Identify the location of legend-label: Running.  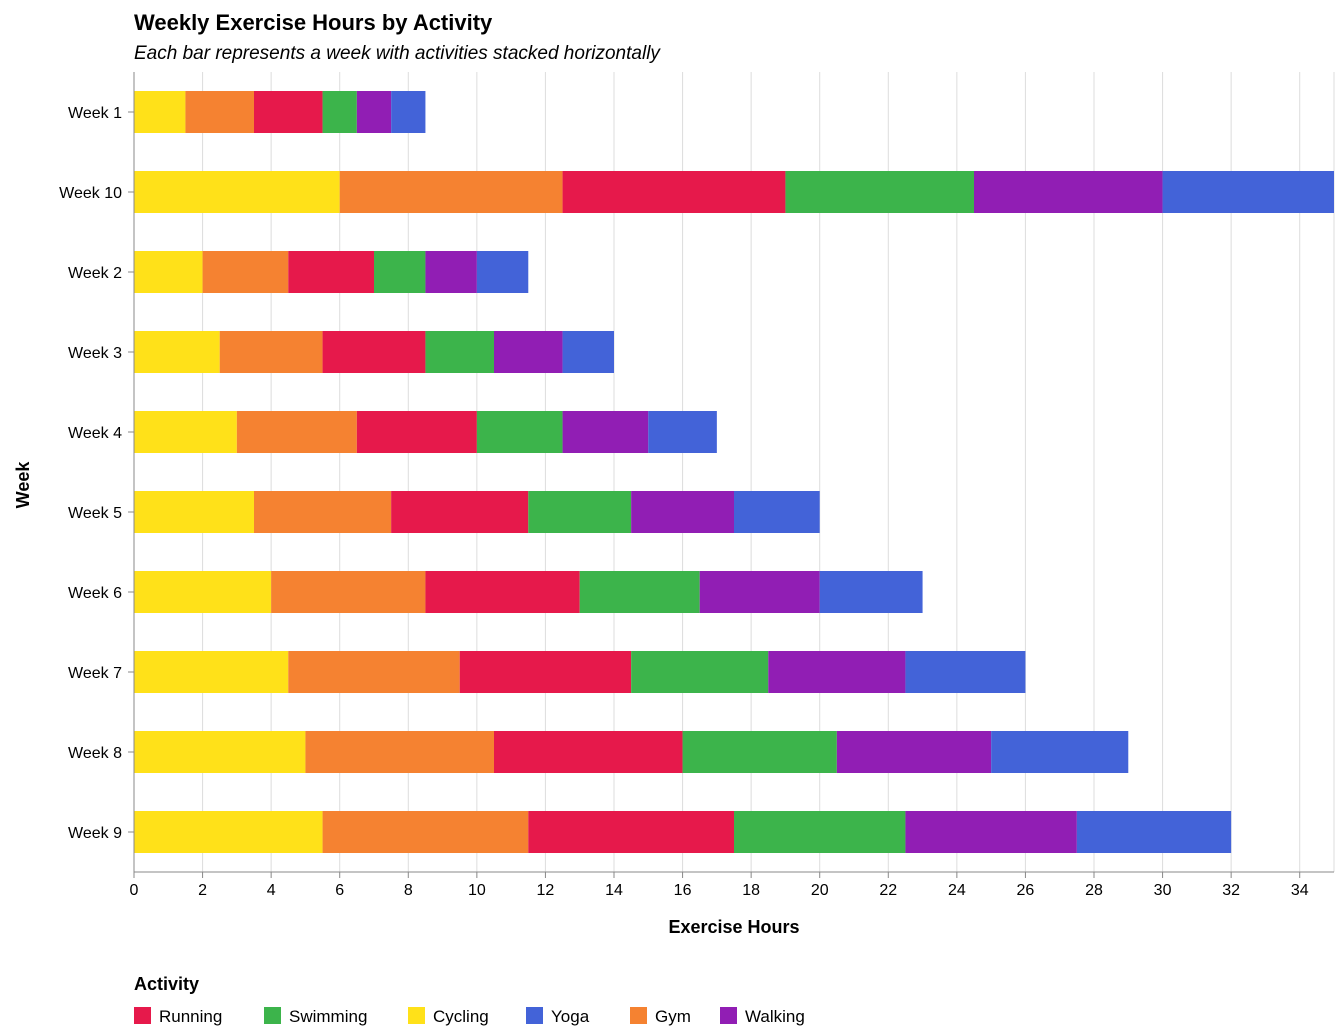
(190, 1016).